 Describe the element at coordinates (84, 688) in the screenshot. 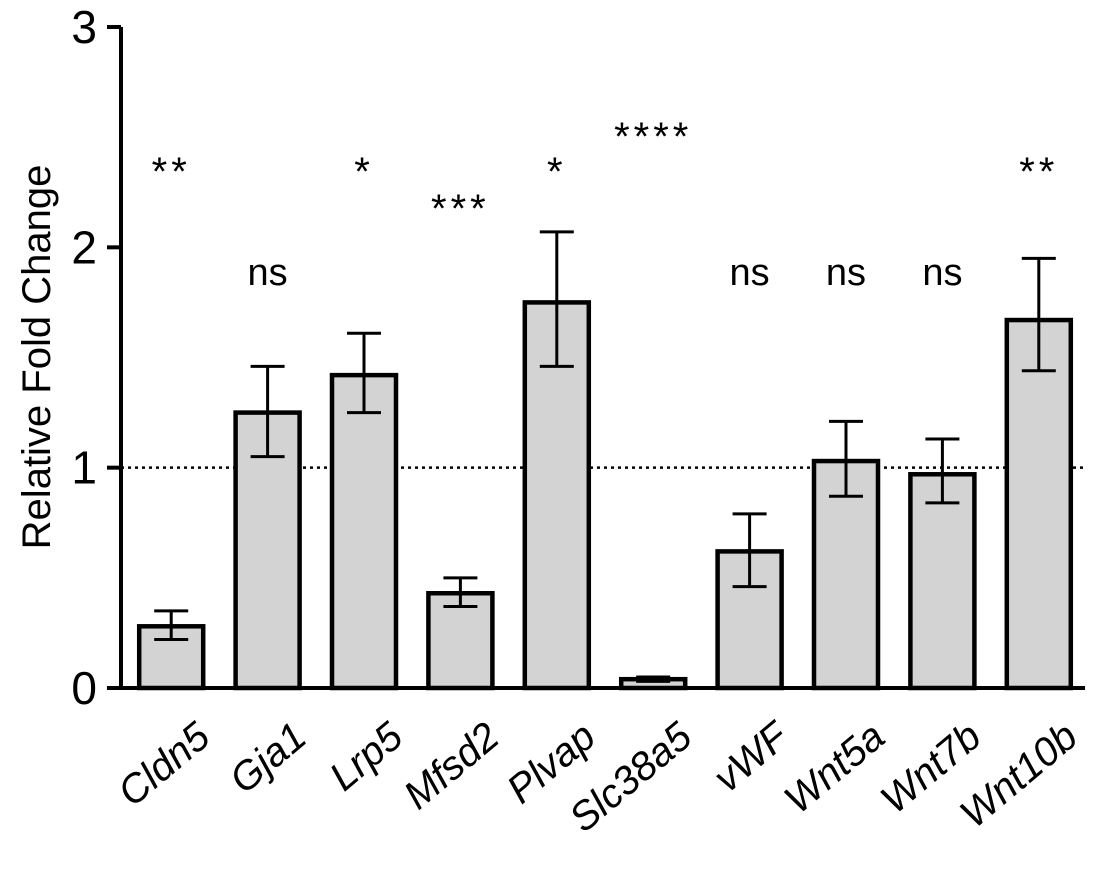

I see `y-tick-label: 0` at that location.